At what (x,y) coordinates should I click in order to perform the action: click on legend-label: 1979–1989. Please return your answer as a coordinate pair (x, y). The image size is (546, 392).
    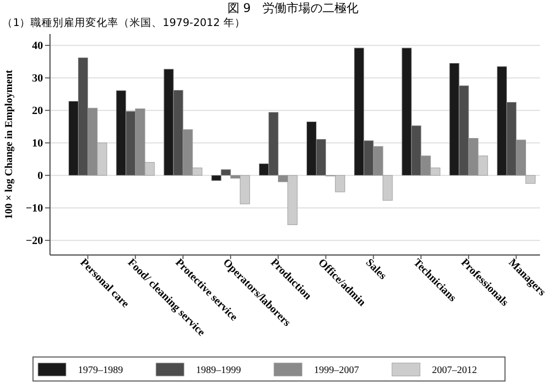
    Looking at the image, I should click on (100, 370).